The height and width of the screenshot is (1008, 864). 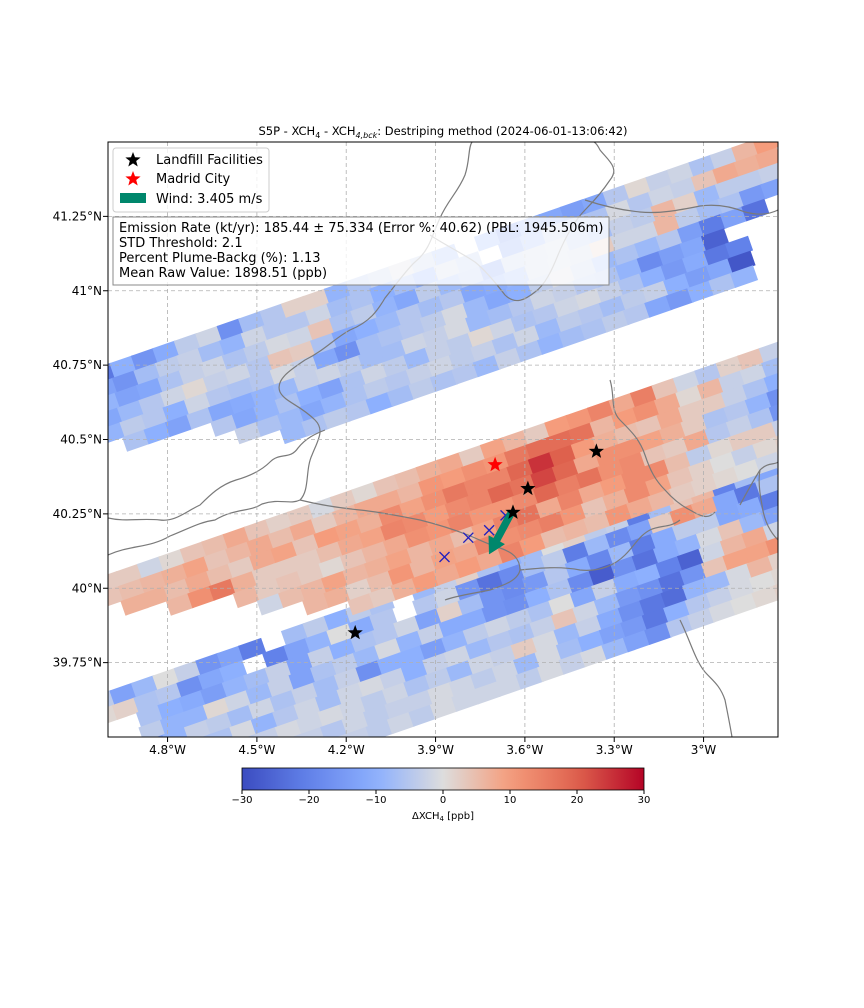 What do you see at coordinates (133, 198) in the screenshot?
I see `legend-wind-swatch` at bounding box center [133, 198].